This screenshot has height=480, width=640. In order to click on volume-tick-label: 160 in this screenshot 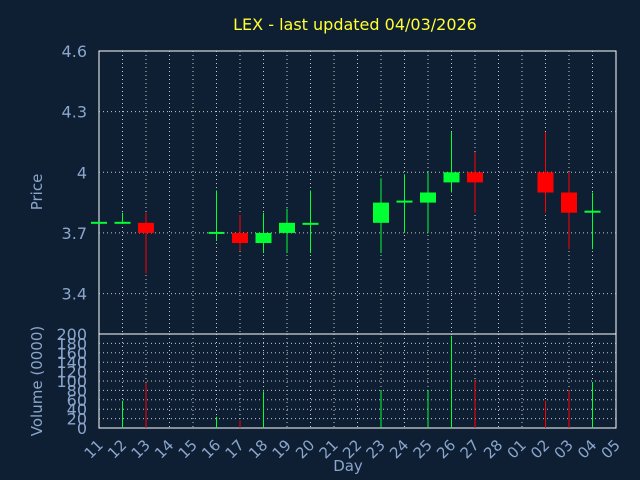, I will do `click(71, 353)`.